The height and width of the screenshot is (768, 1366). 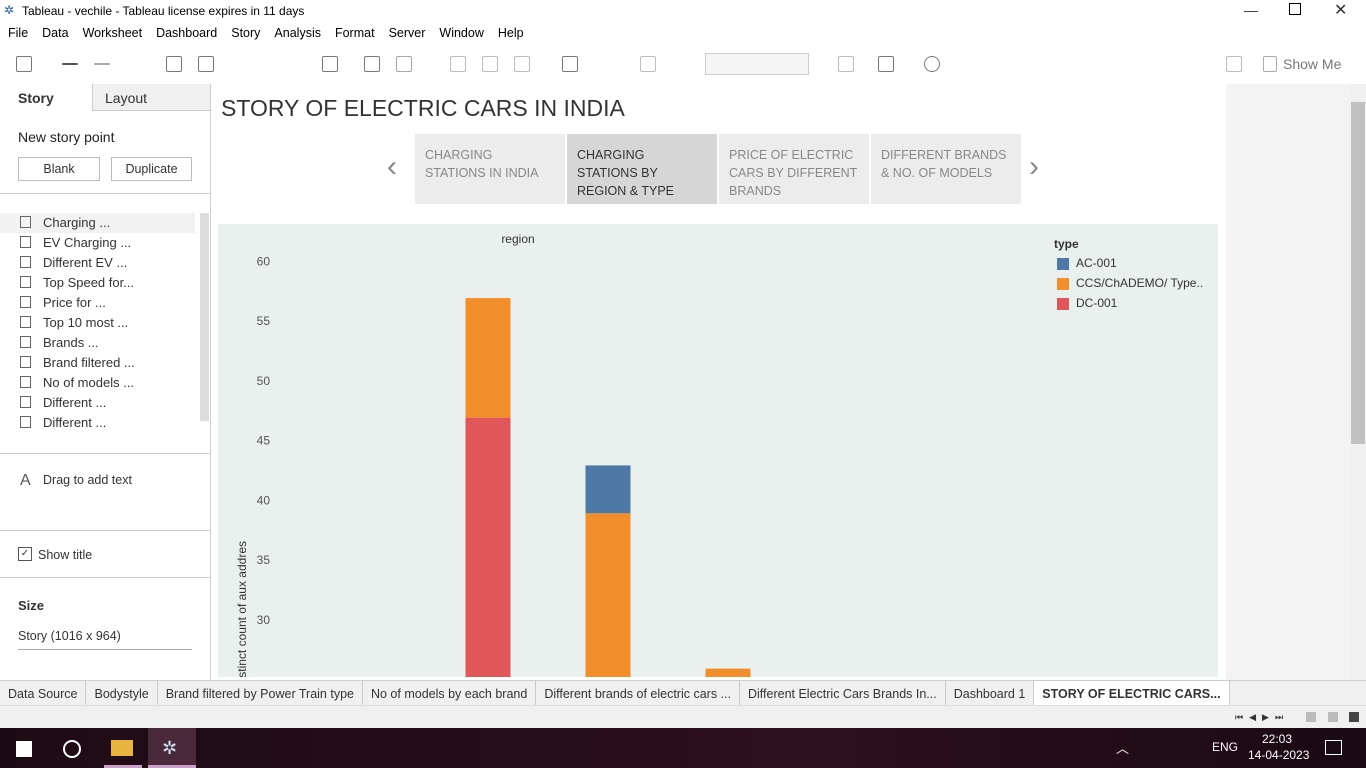 What do you see at coordinates (264, 261) in the screenshot?
I see `y-tick-label: 60` at bounding box center [264, 261].